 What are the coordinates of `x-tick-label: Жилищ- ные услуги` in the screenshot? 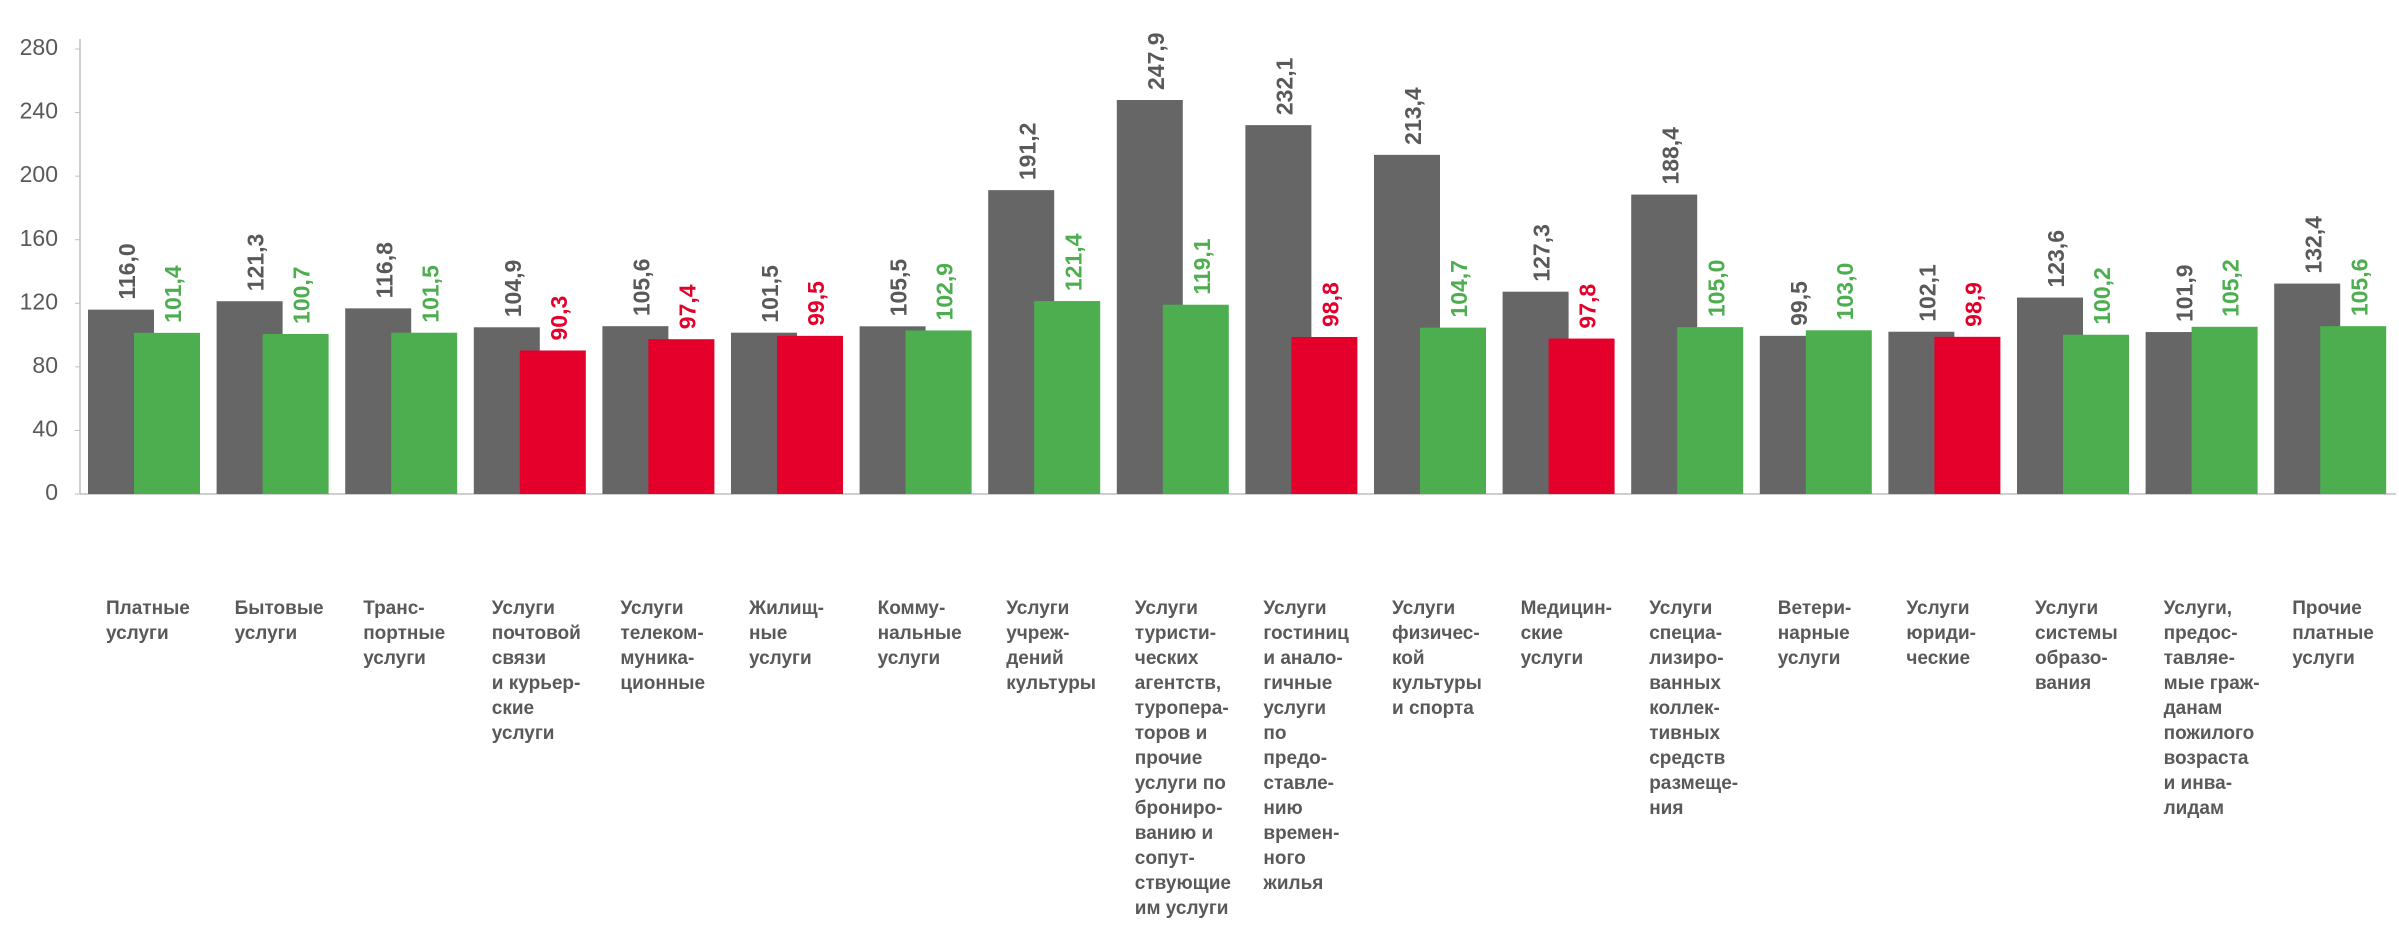 It's located at (786, 633).